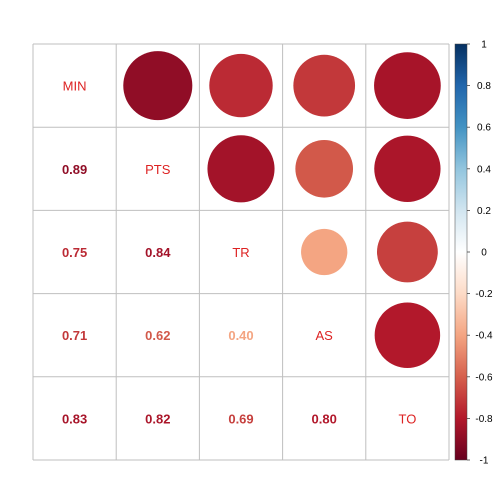  I want to click on correlation-value-label: 0.62, so click(157, 335).